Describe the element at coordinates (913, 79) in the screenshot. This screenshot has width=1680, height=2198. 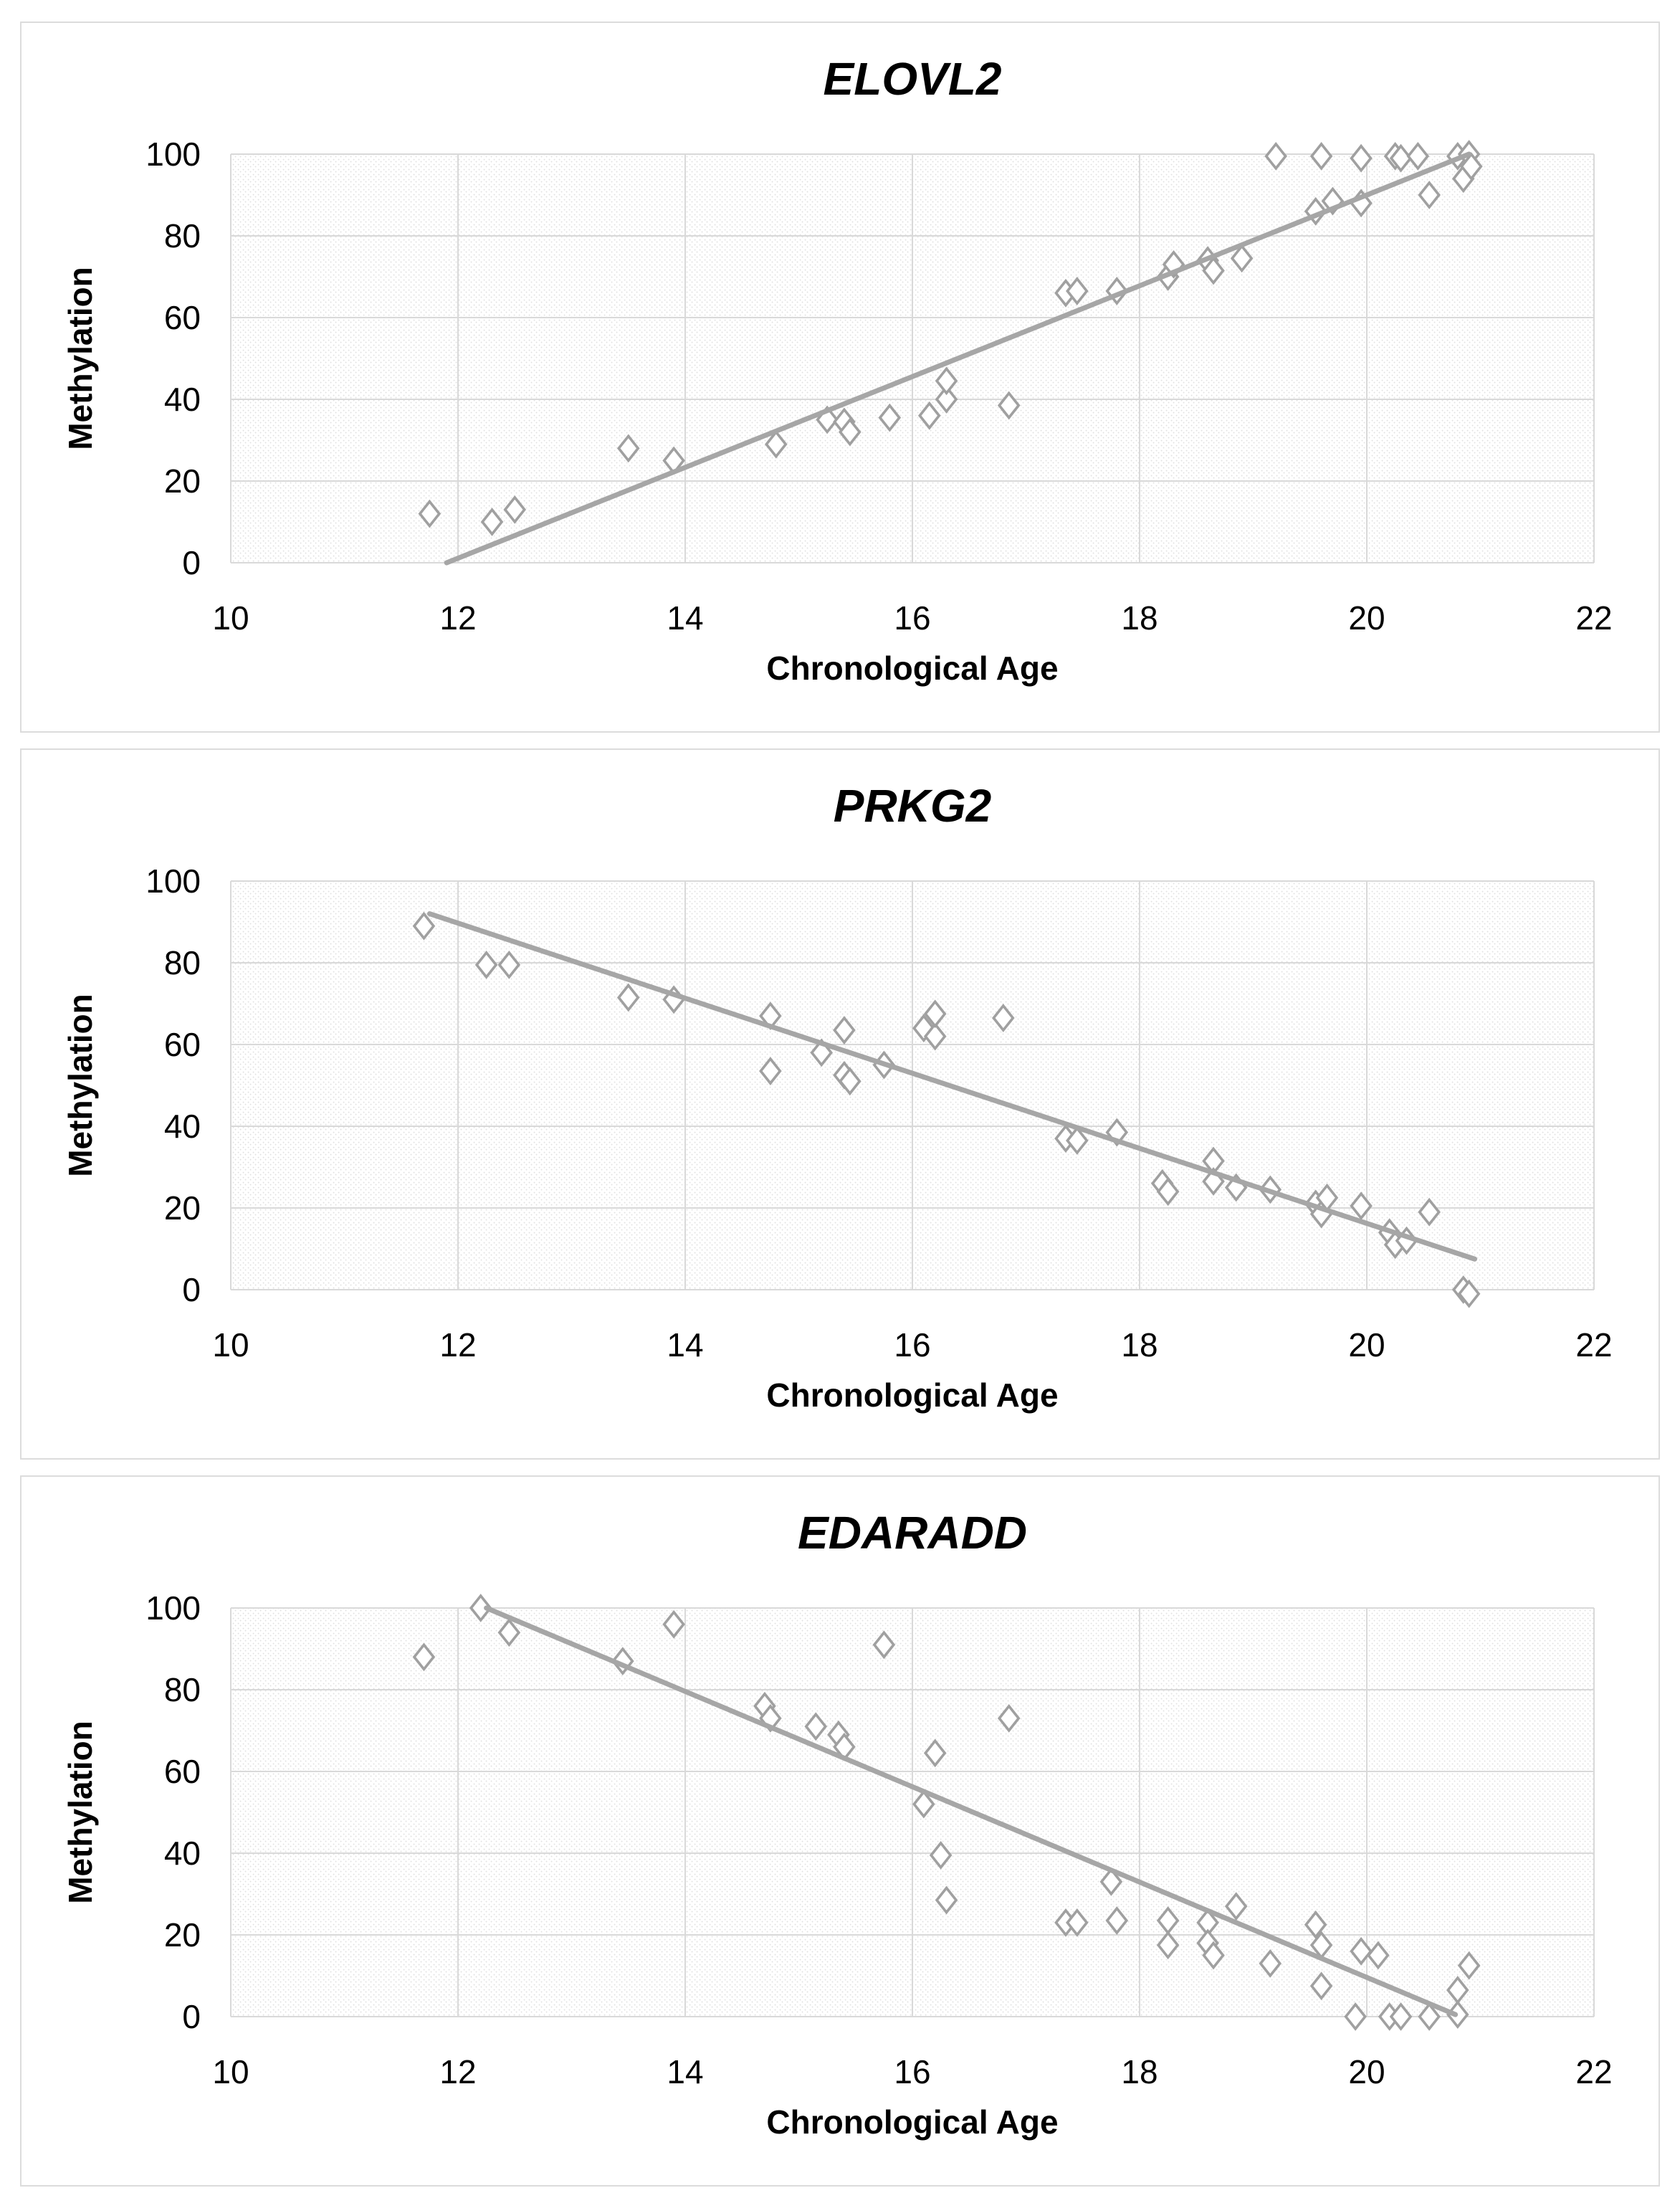
I see `chart-title: ELOVL2` at that location.